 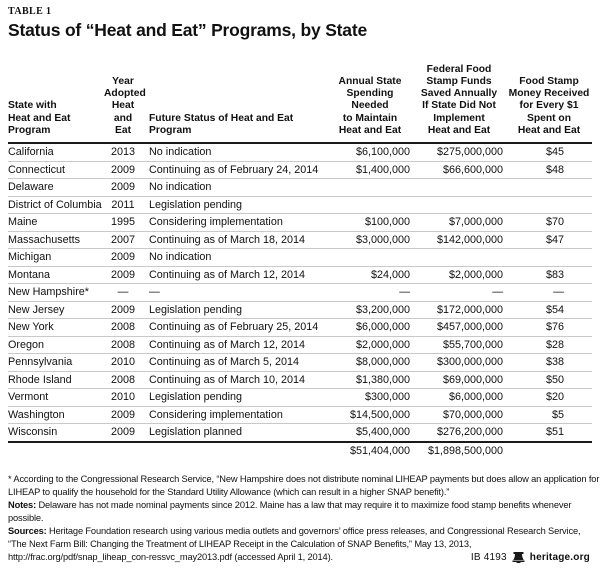 What do you see at coordinates (549, 292) in the screenshot?
I see `cell-received: —` at bounding box center [549, 292].